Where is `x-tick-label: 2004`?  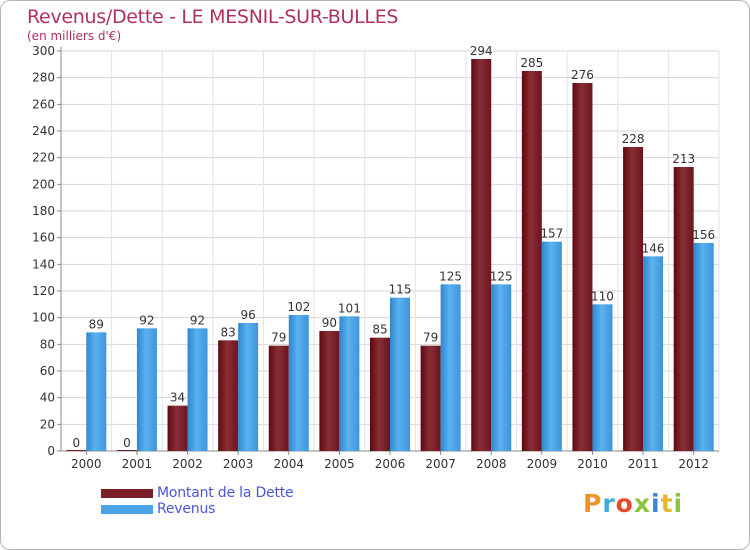
x-tick-label: 2004 is located at coordinates (288, 464).